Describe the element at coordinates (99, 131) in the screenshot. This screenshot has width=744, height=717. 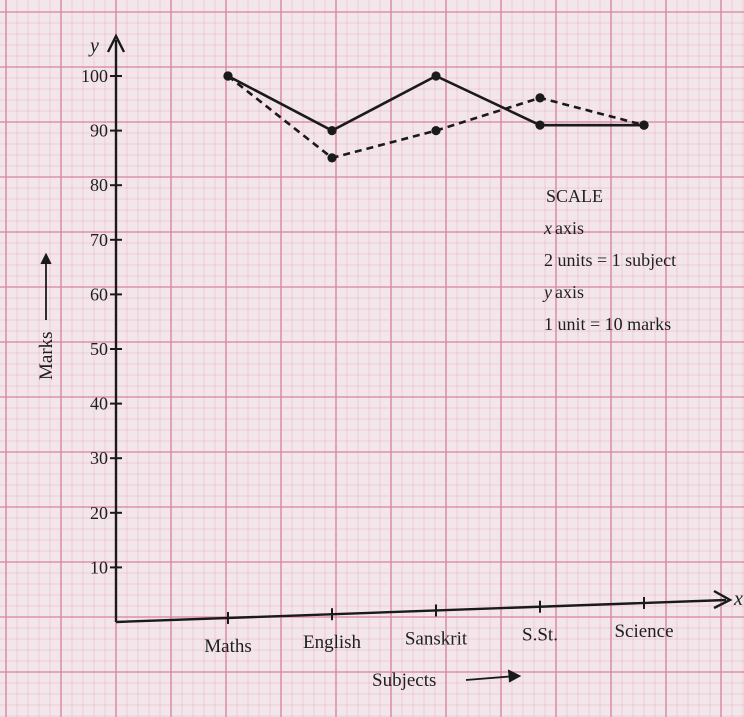
I see `y-tick-label: 90` at that location.